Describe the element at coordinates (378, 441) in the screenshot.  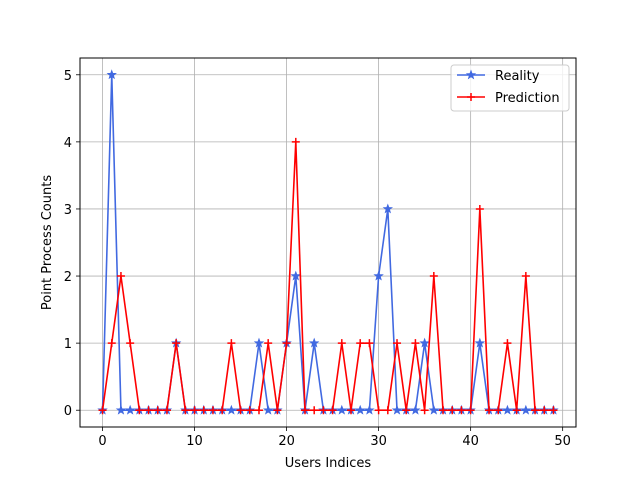
I see `x-tick-label: 30` at that location.